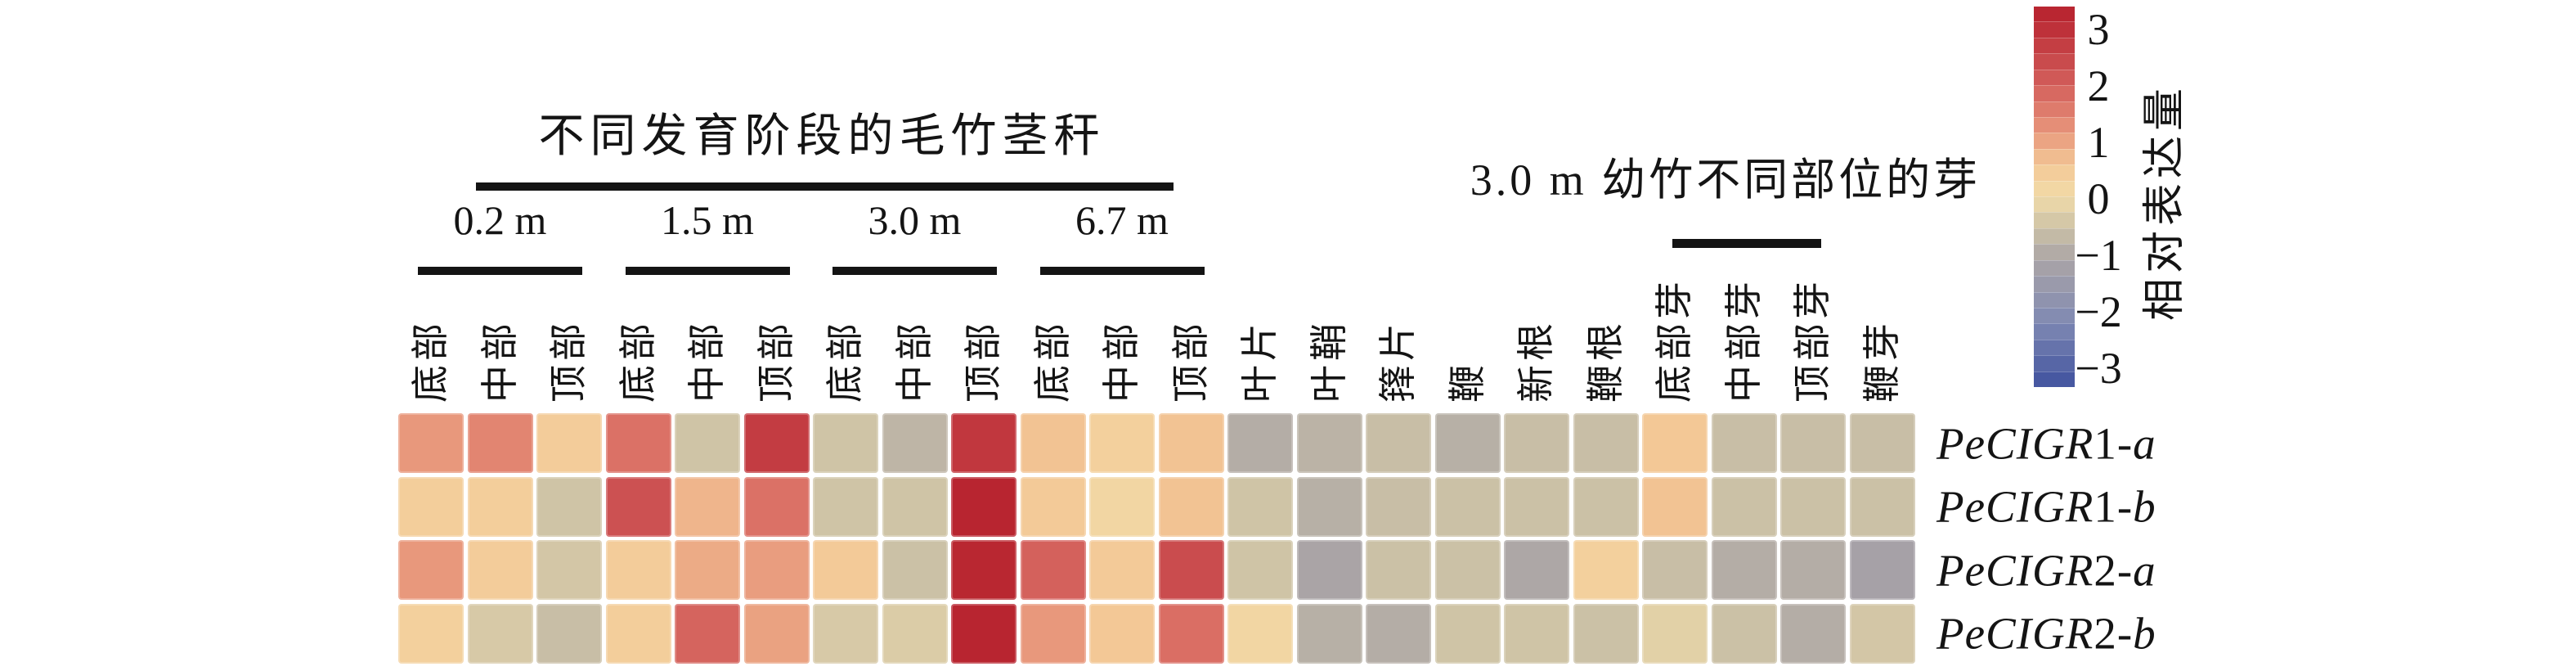 This screenshot has width=2576, height=671. What do you see at coordinates (1260, 361) in the screenshot?
I see `column-label: 叶片` at bounding box center [1260, 361].